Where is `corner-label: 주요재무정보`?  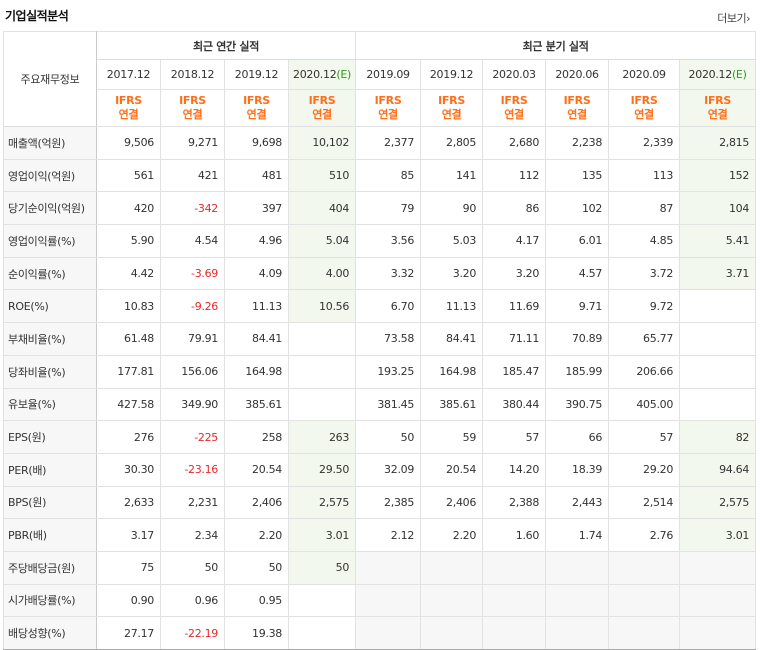 corner-label: 주요재무정보 is located at coordinates (50, 79).